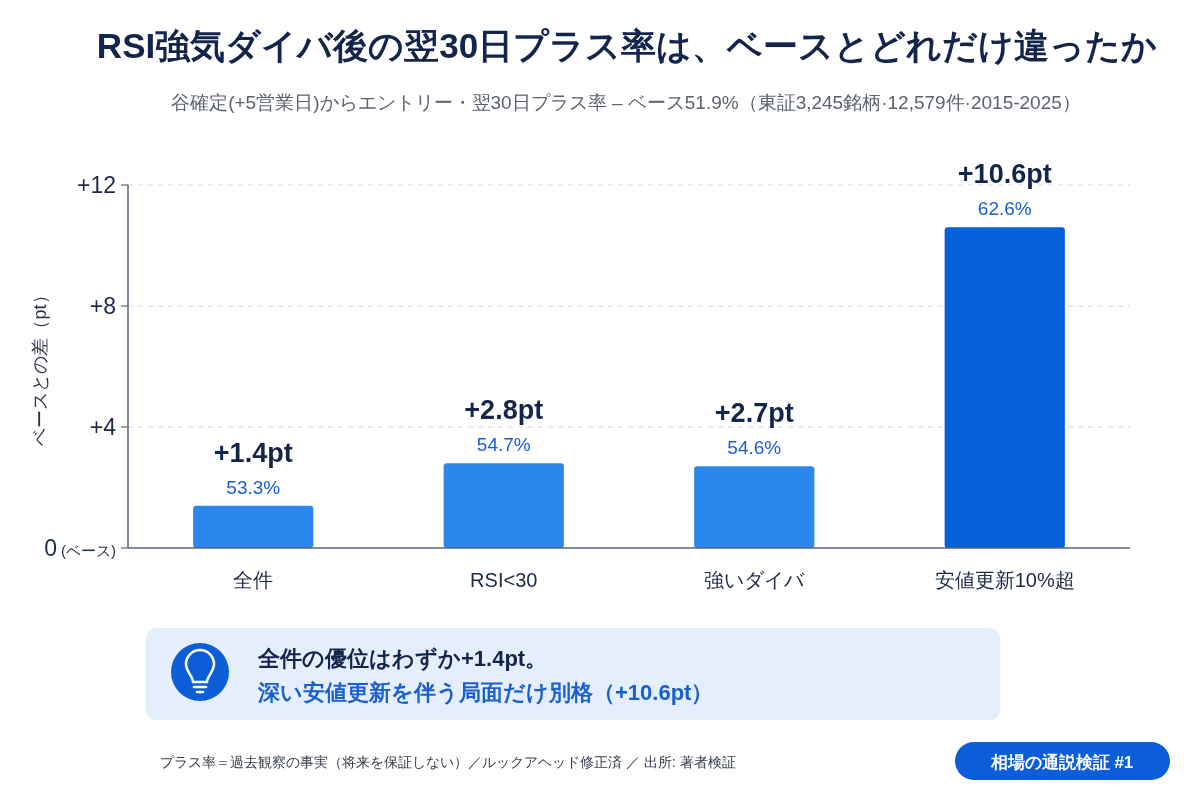 The height and width of the screenshot is (800, 1200). I want to click on x-tick-label: 安値更新10%超, so click(1004, 580).